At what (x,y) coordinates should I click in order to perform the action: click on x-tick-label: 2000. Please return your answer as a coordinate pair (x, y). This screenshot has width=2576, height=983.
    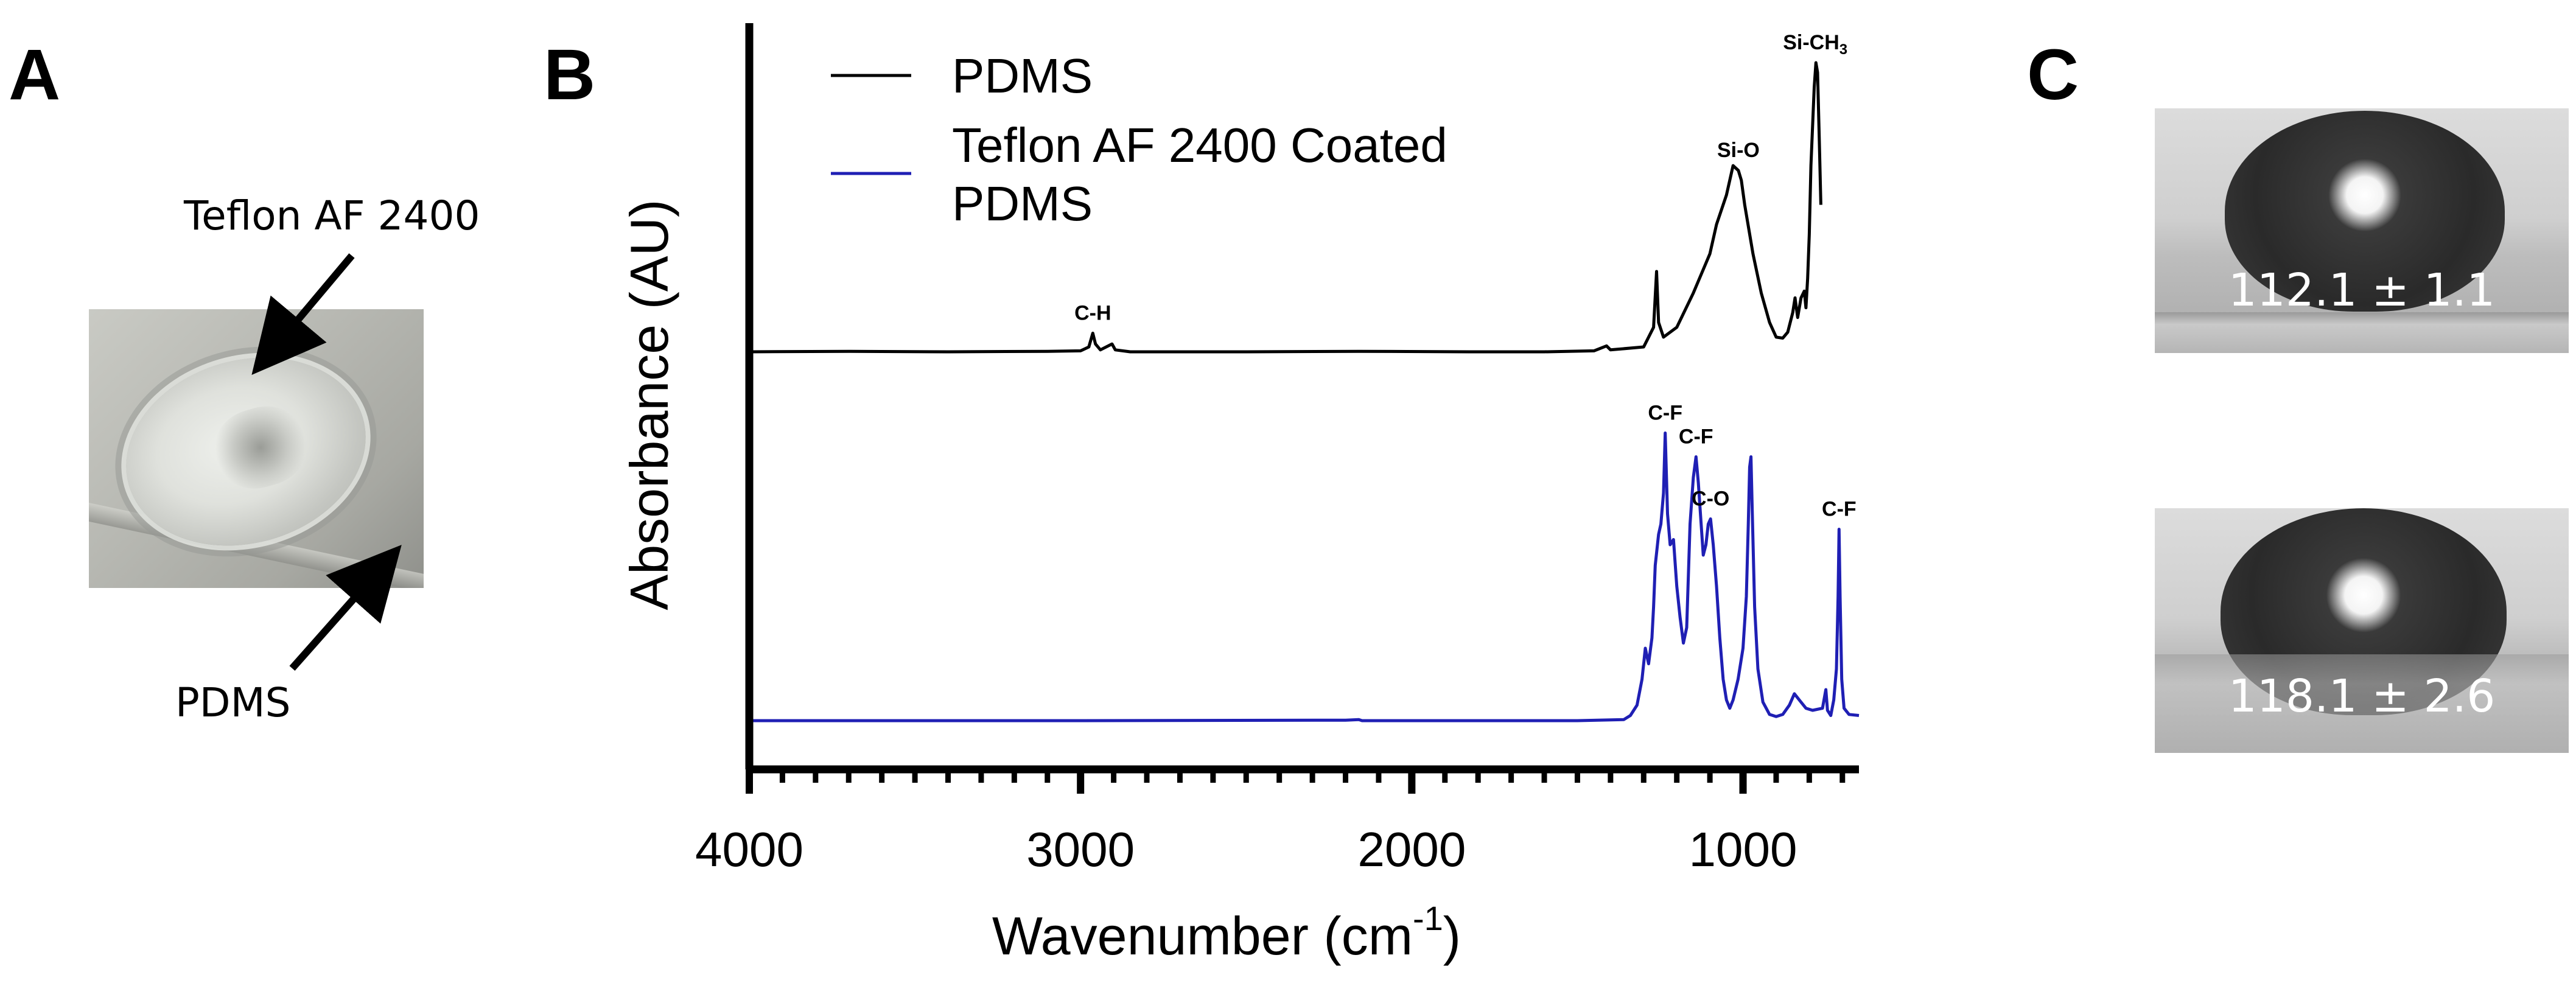
    Looking at the image, I should click on (1411, 849).